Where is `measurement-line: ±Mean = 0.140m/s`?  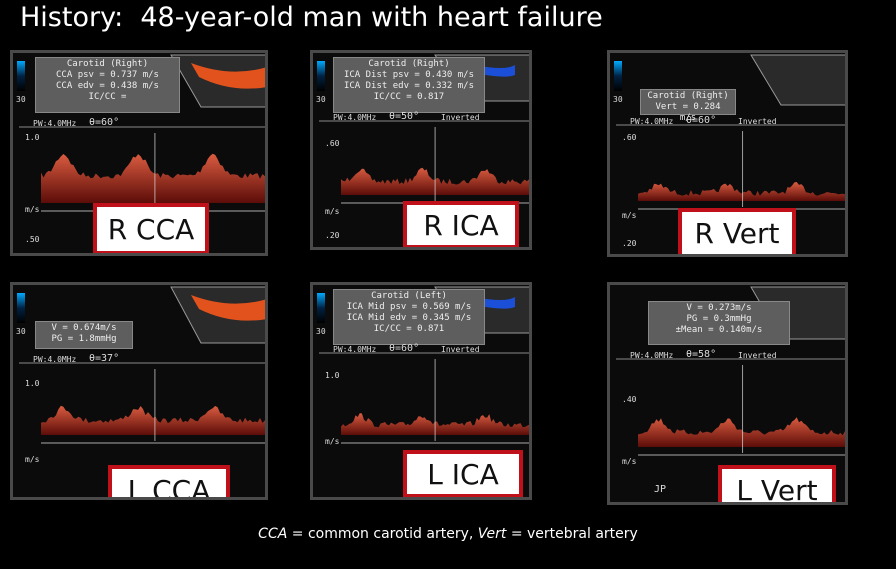 measurement-line: ±Mean = 0.140m/s is located at coordinates (719, 330).